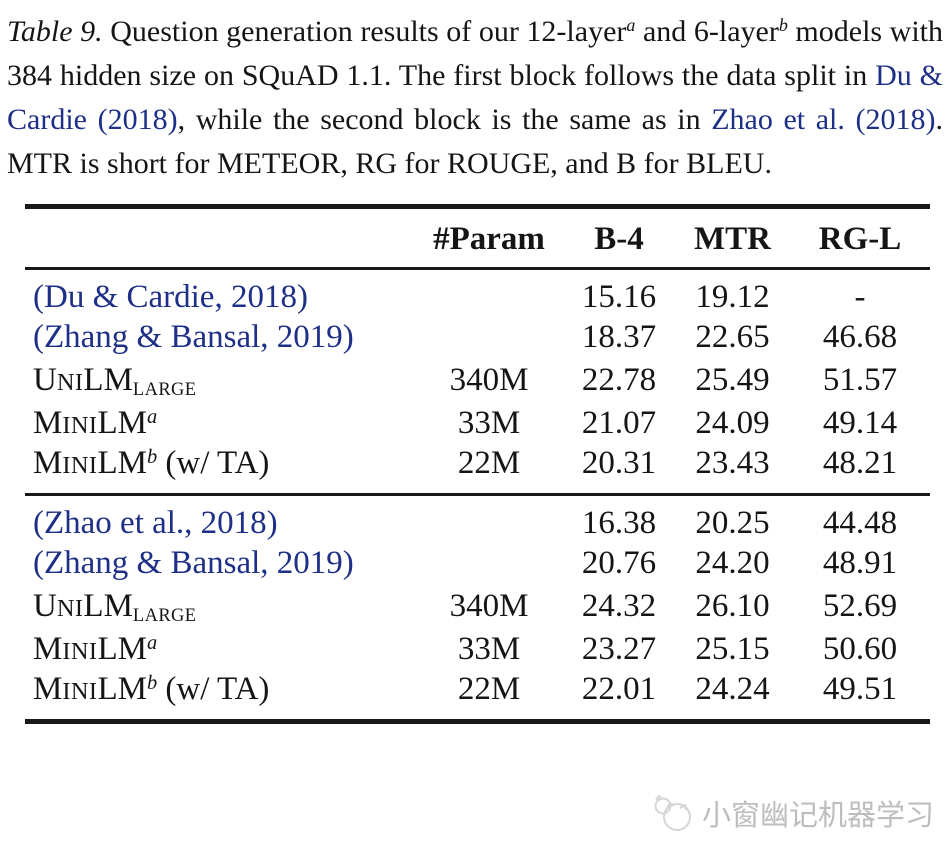 Image resolution: width=950 pixels, height=842 pixels. What do you see at coordinates (732, 689) in the screenshot?
I see `mtr-cell: 24.24` at bounding box center [732, 689].